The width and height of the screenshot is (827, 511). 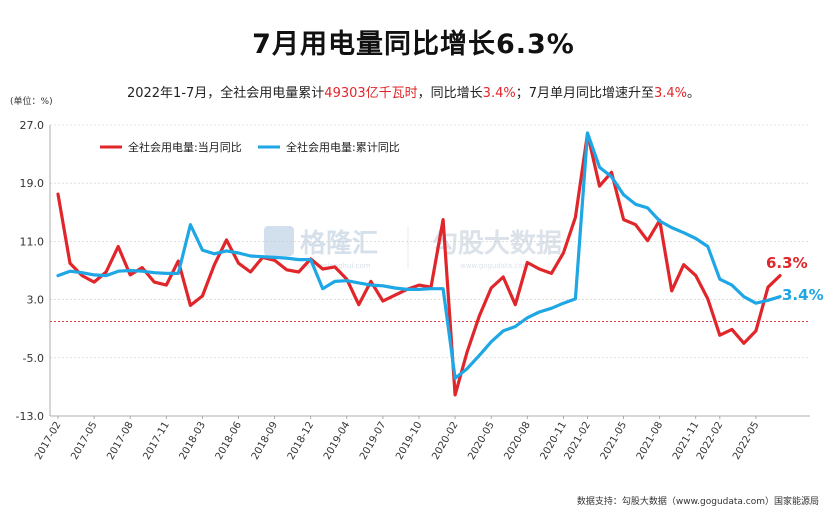 What do you see at coordinates (373, 441) in the screenshot?
I see `x-tick-label: 2019-07` at bounding box center [373, 441].